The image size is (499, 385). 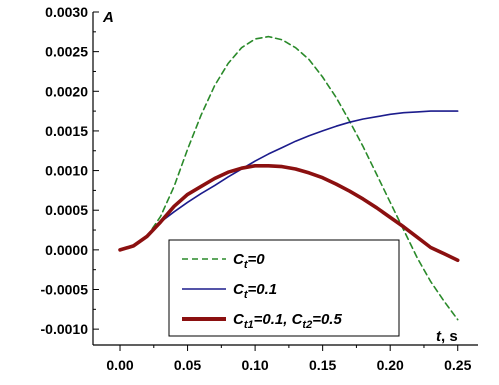 What do you see at coordinates (287, 321) in the screenshot?
I see `legend-label-ct1-ct2: Ct1=0.1, Ct2=0.5` at bounding box center [287, 321].